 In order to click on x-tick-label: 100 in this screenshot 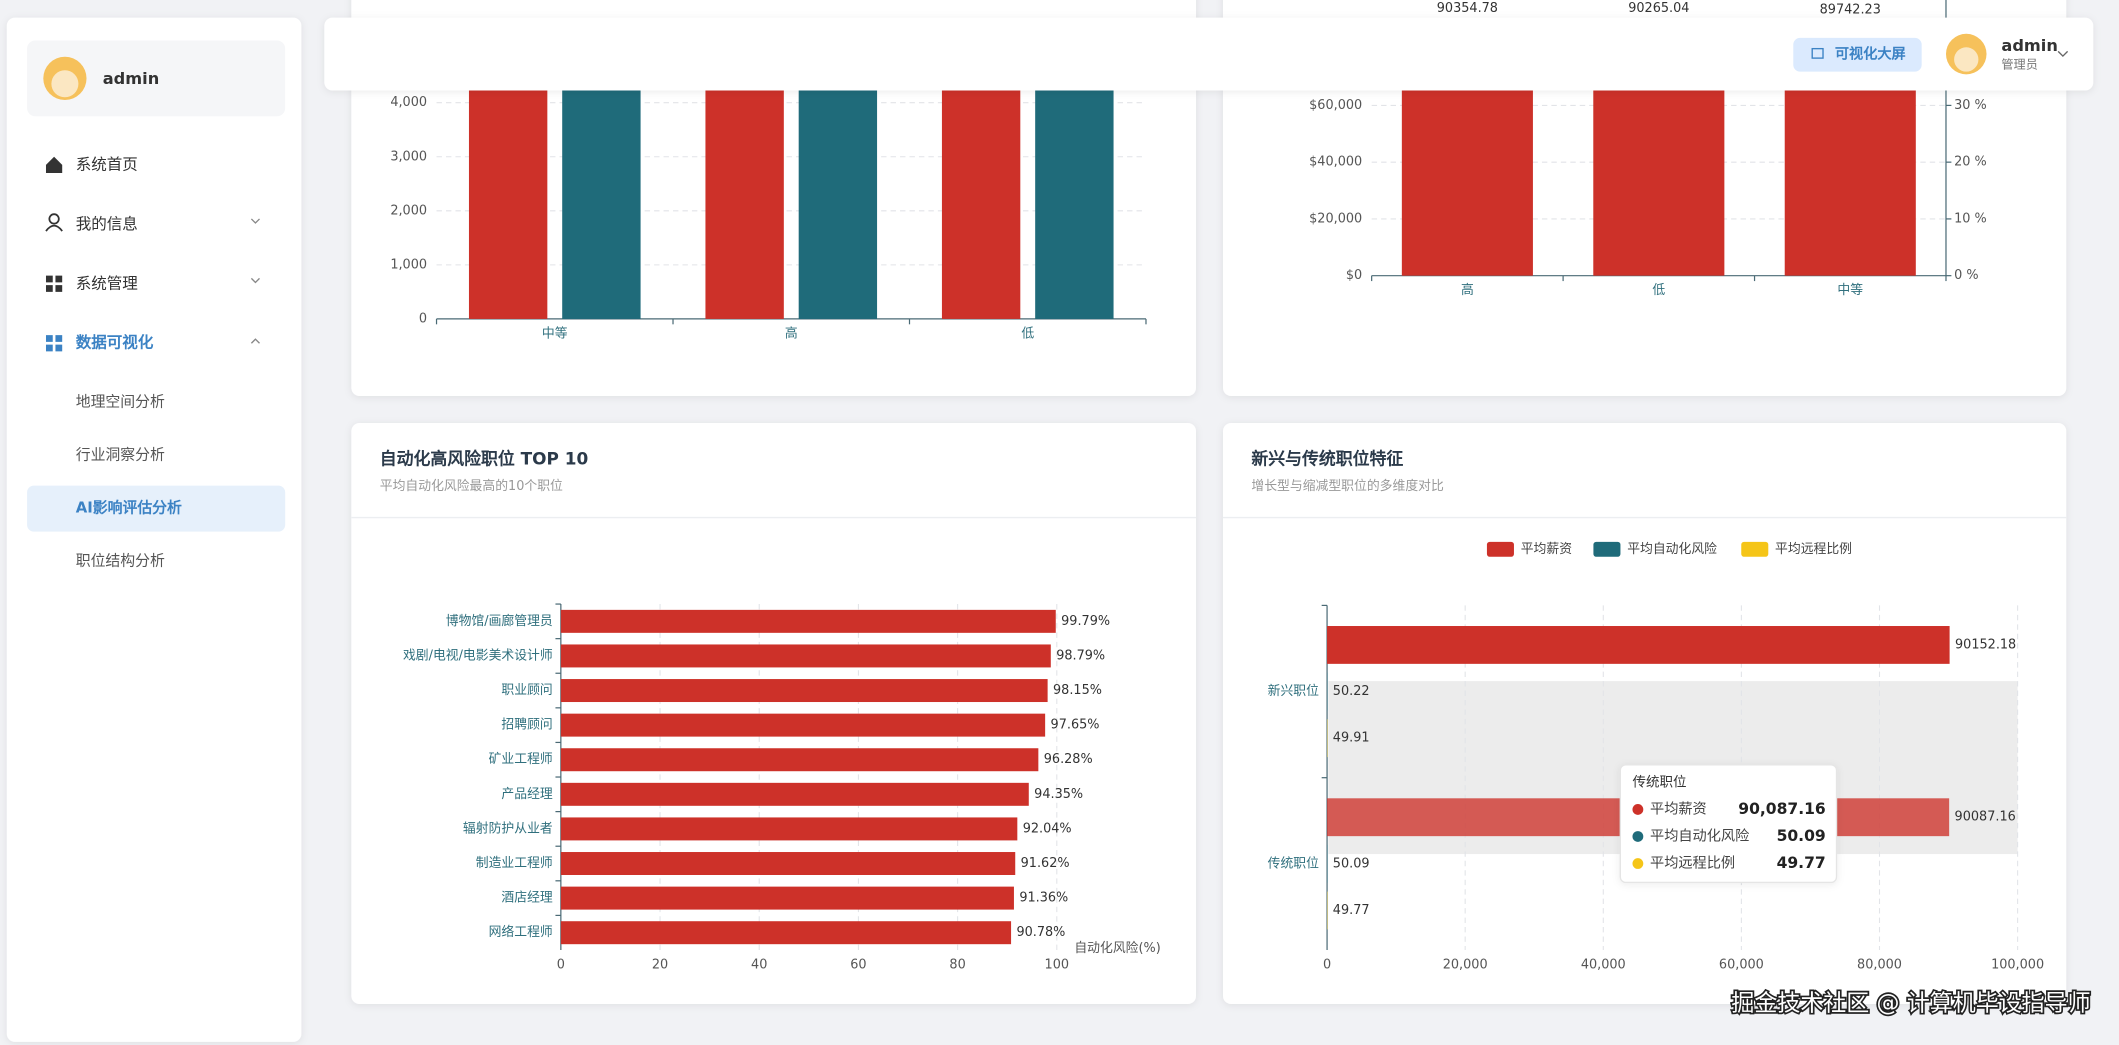, I will do `click(1057, 964)`.